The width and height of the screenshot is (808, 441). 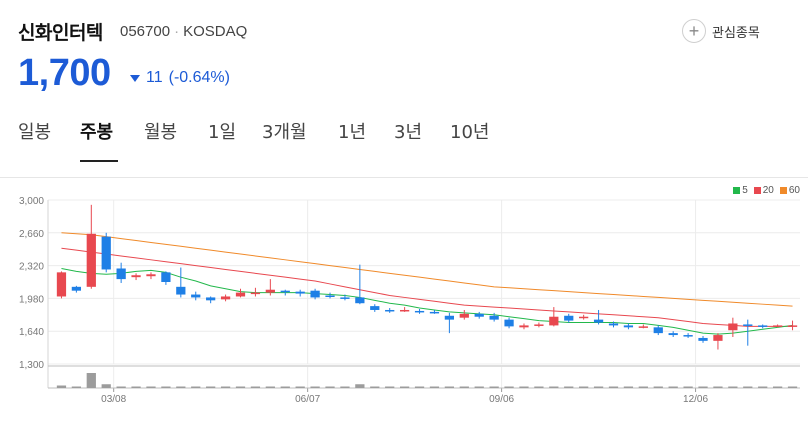 I want to click on tab-3year: 3년, so click(x=408, y=132).